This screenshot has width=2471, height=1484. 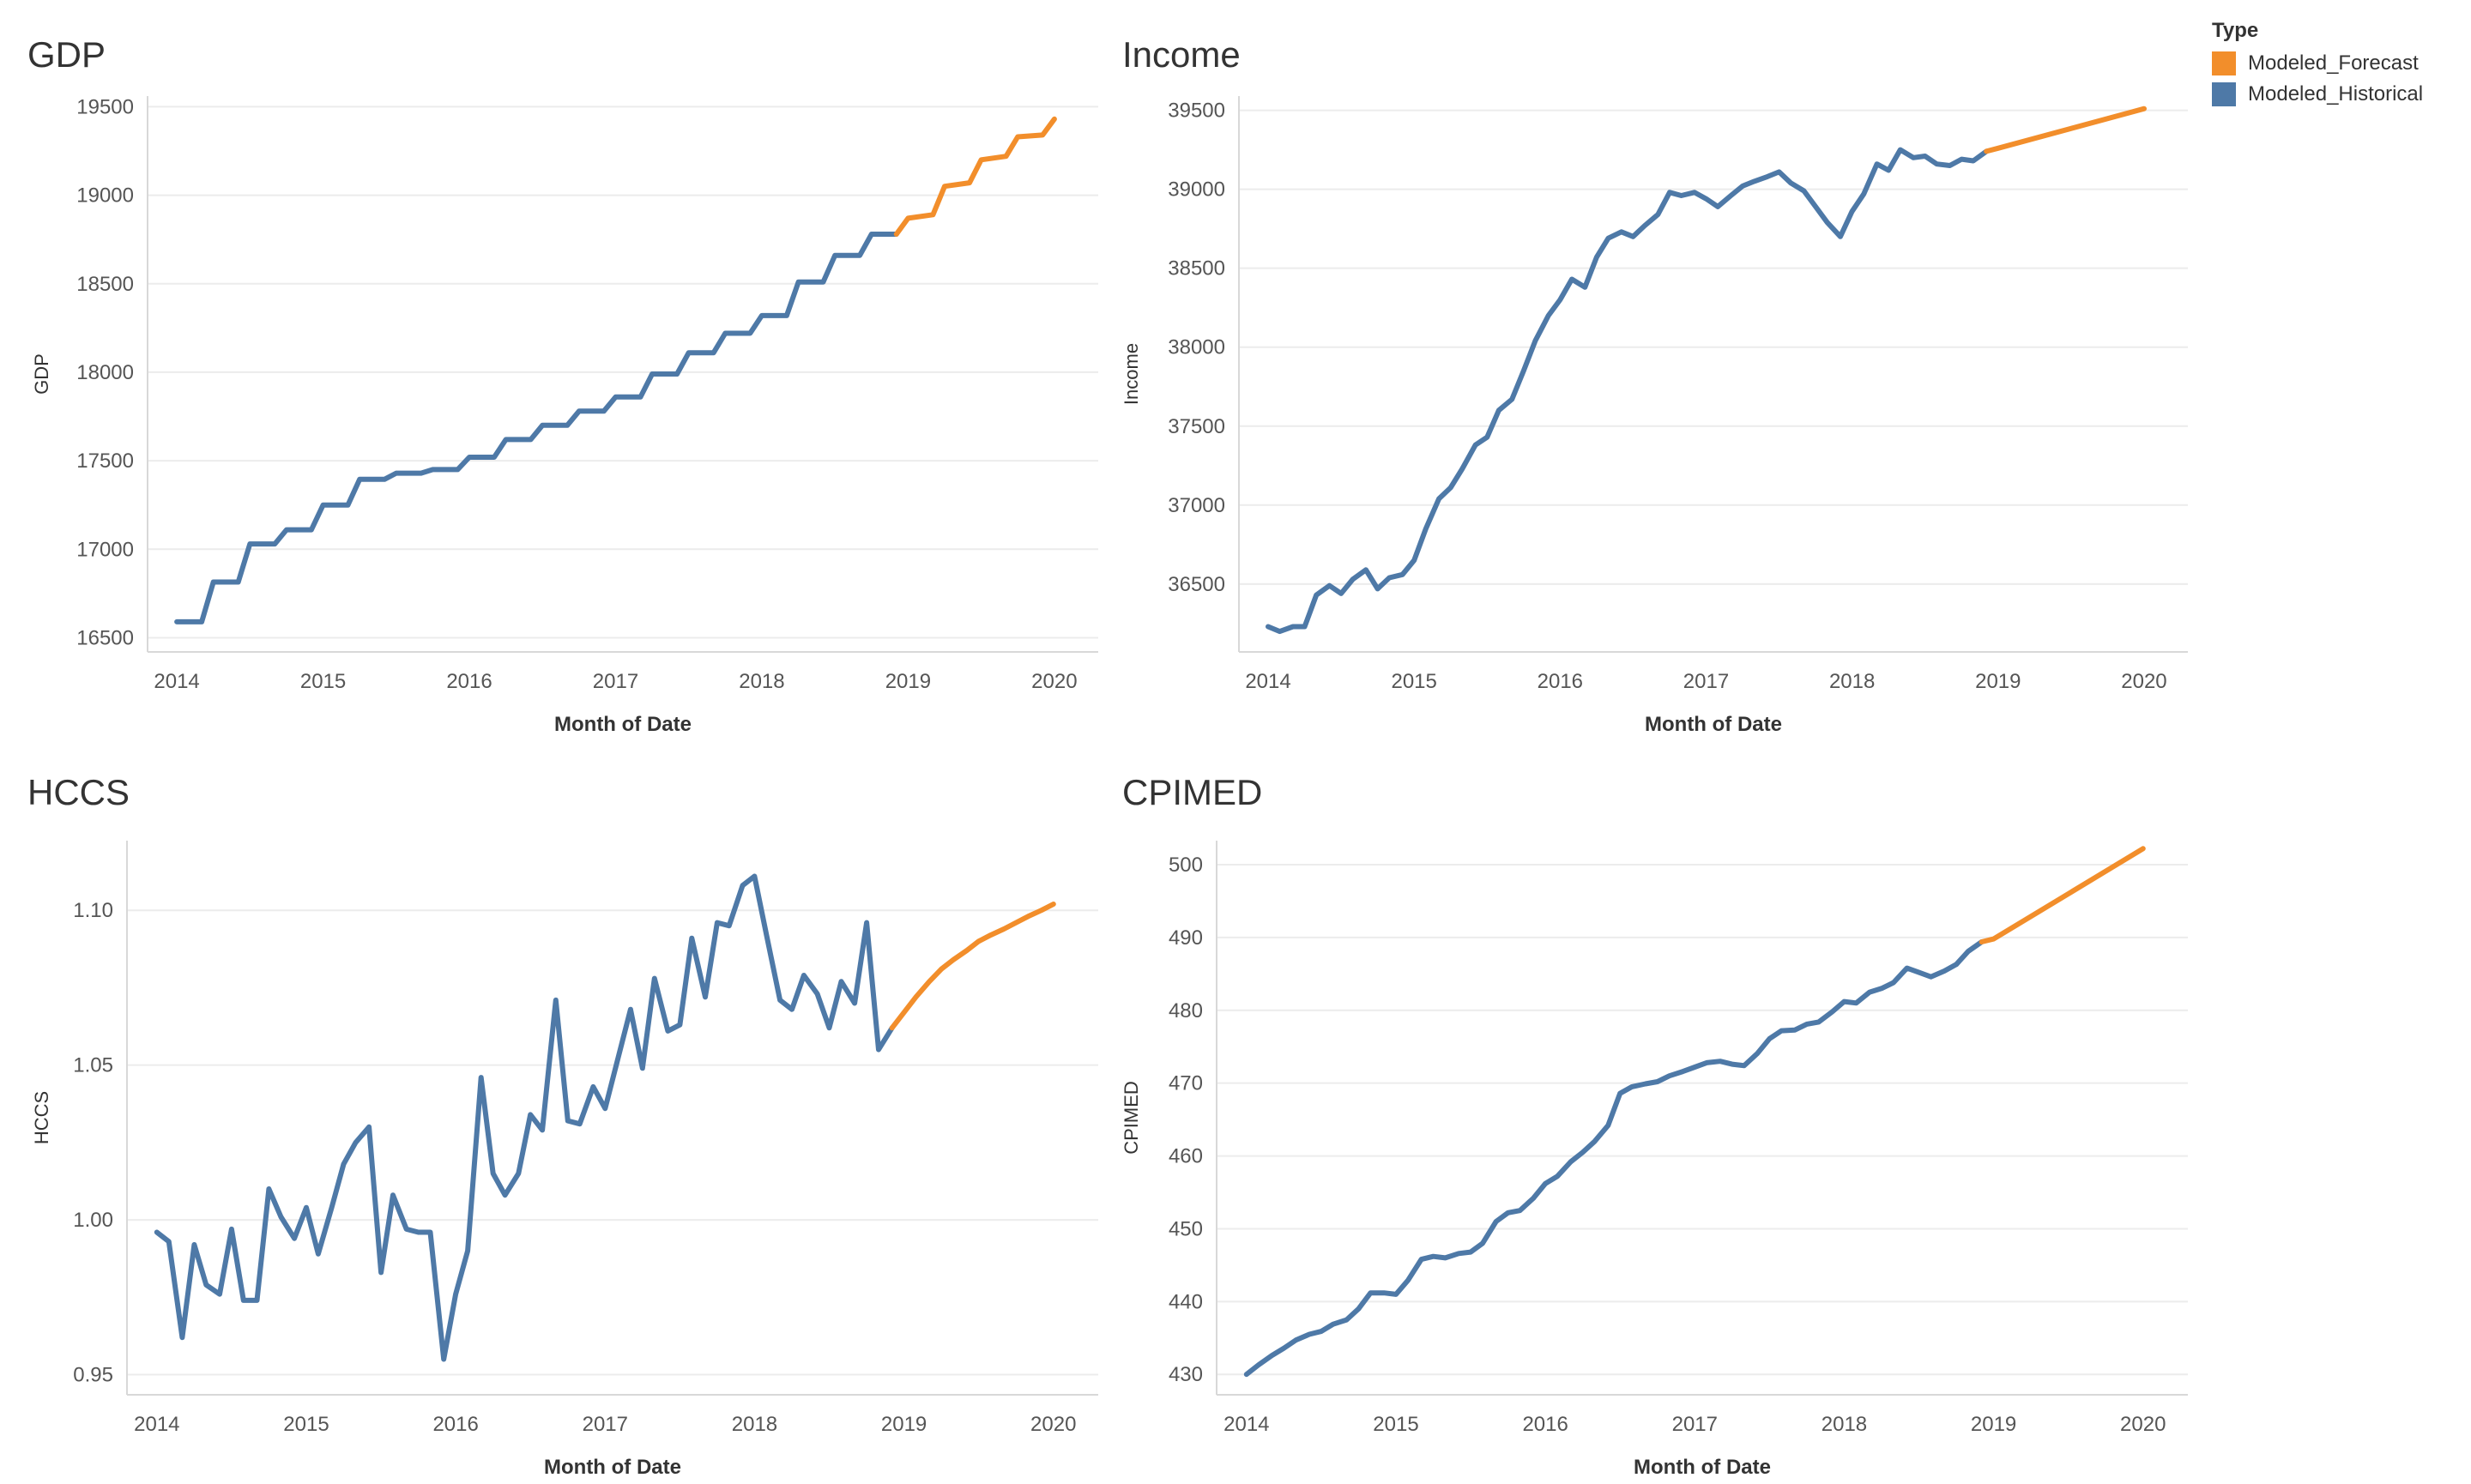 I want to click on y-axis-title: Income, so click(x=1131, y=374).